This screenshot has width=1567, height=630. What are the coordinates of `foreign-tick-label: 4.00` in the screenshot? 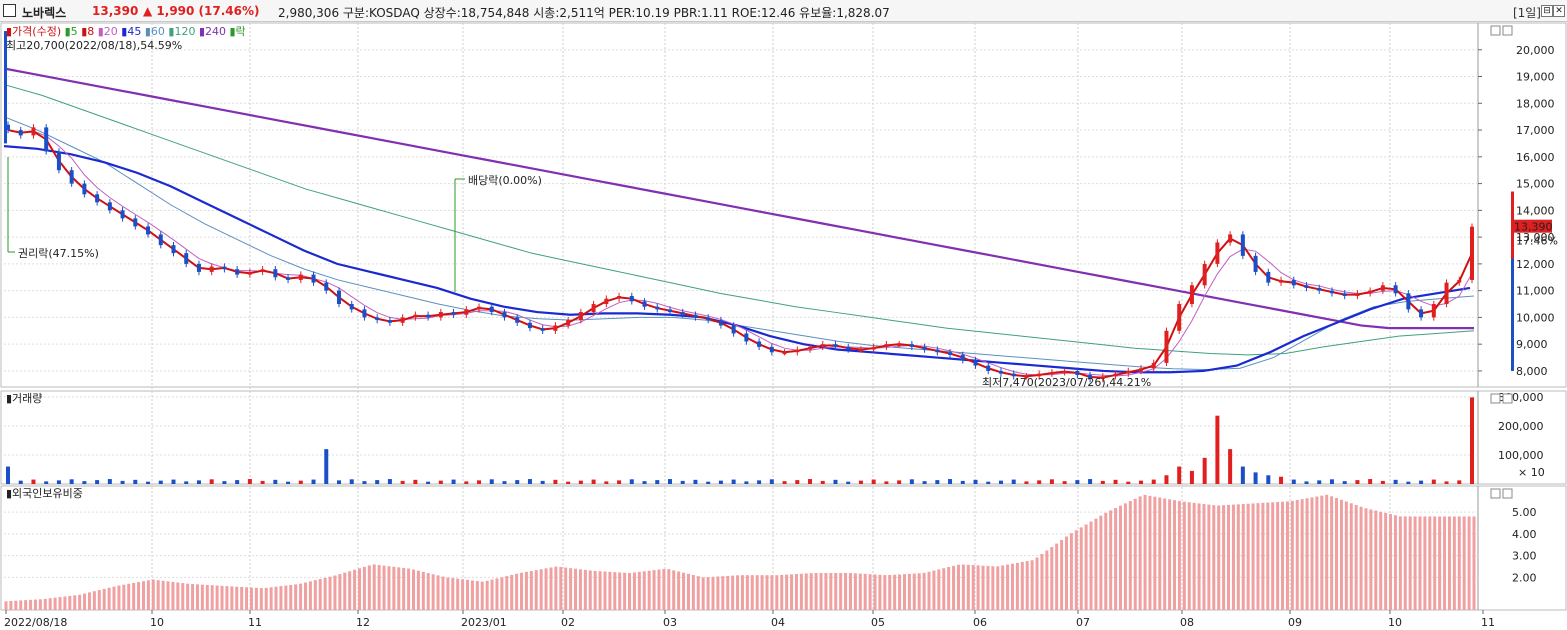 It's located at (1524, 534).